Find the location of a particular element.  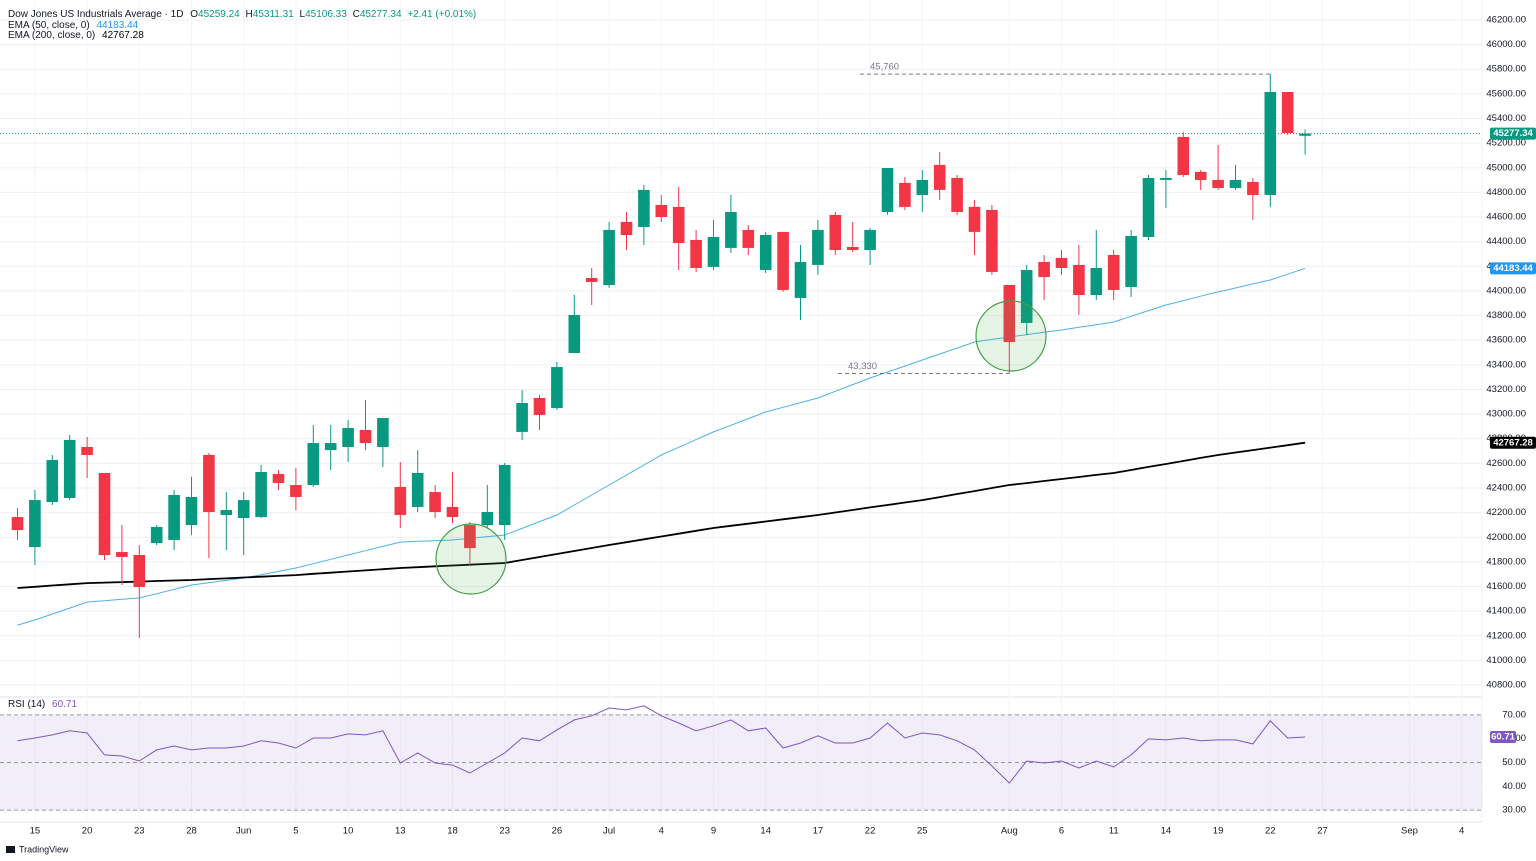

x-tick-label: 23 is located at coordinates (139, 831).